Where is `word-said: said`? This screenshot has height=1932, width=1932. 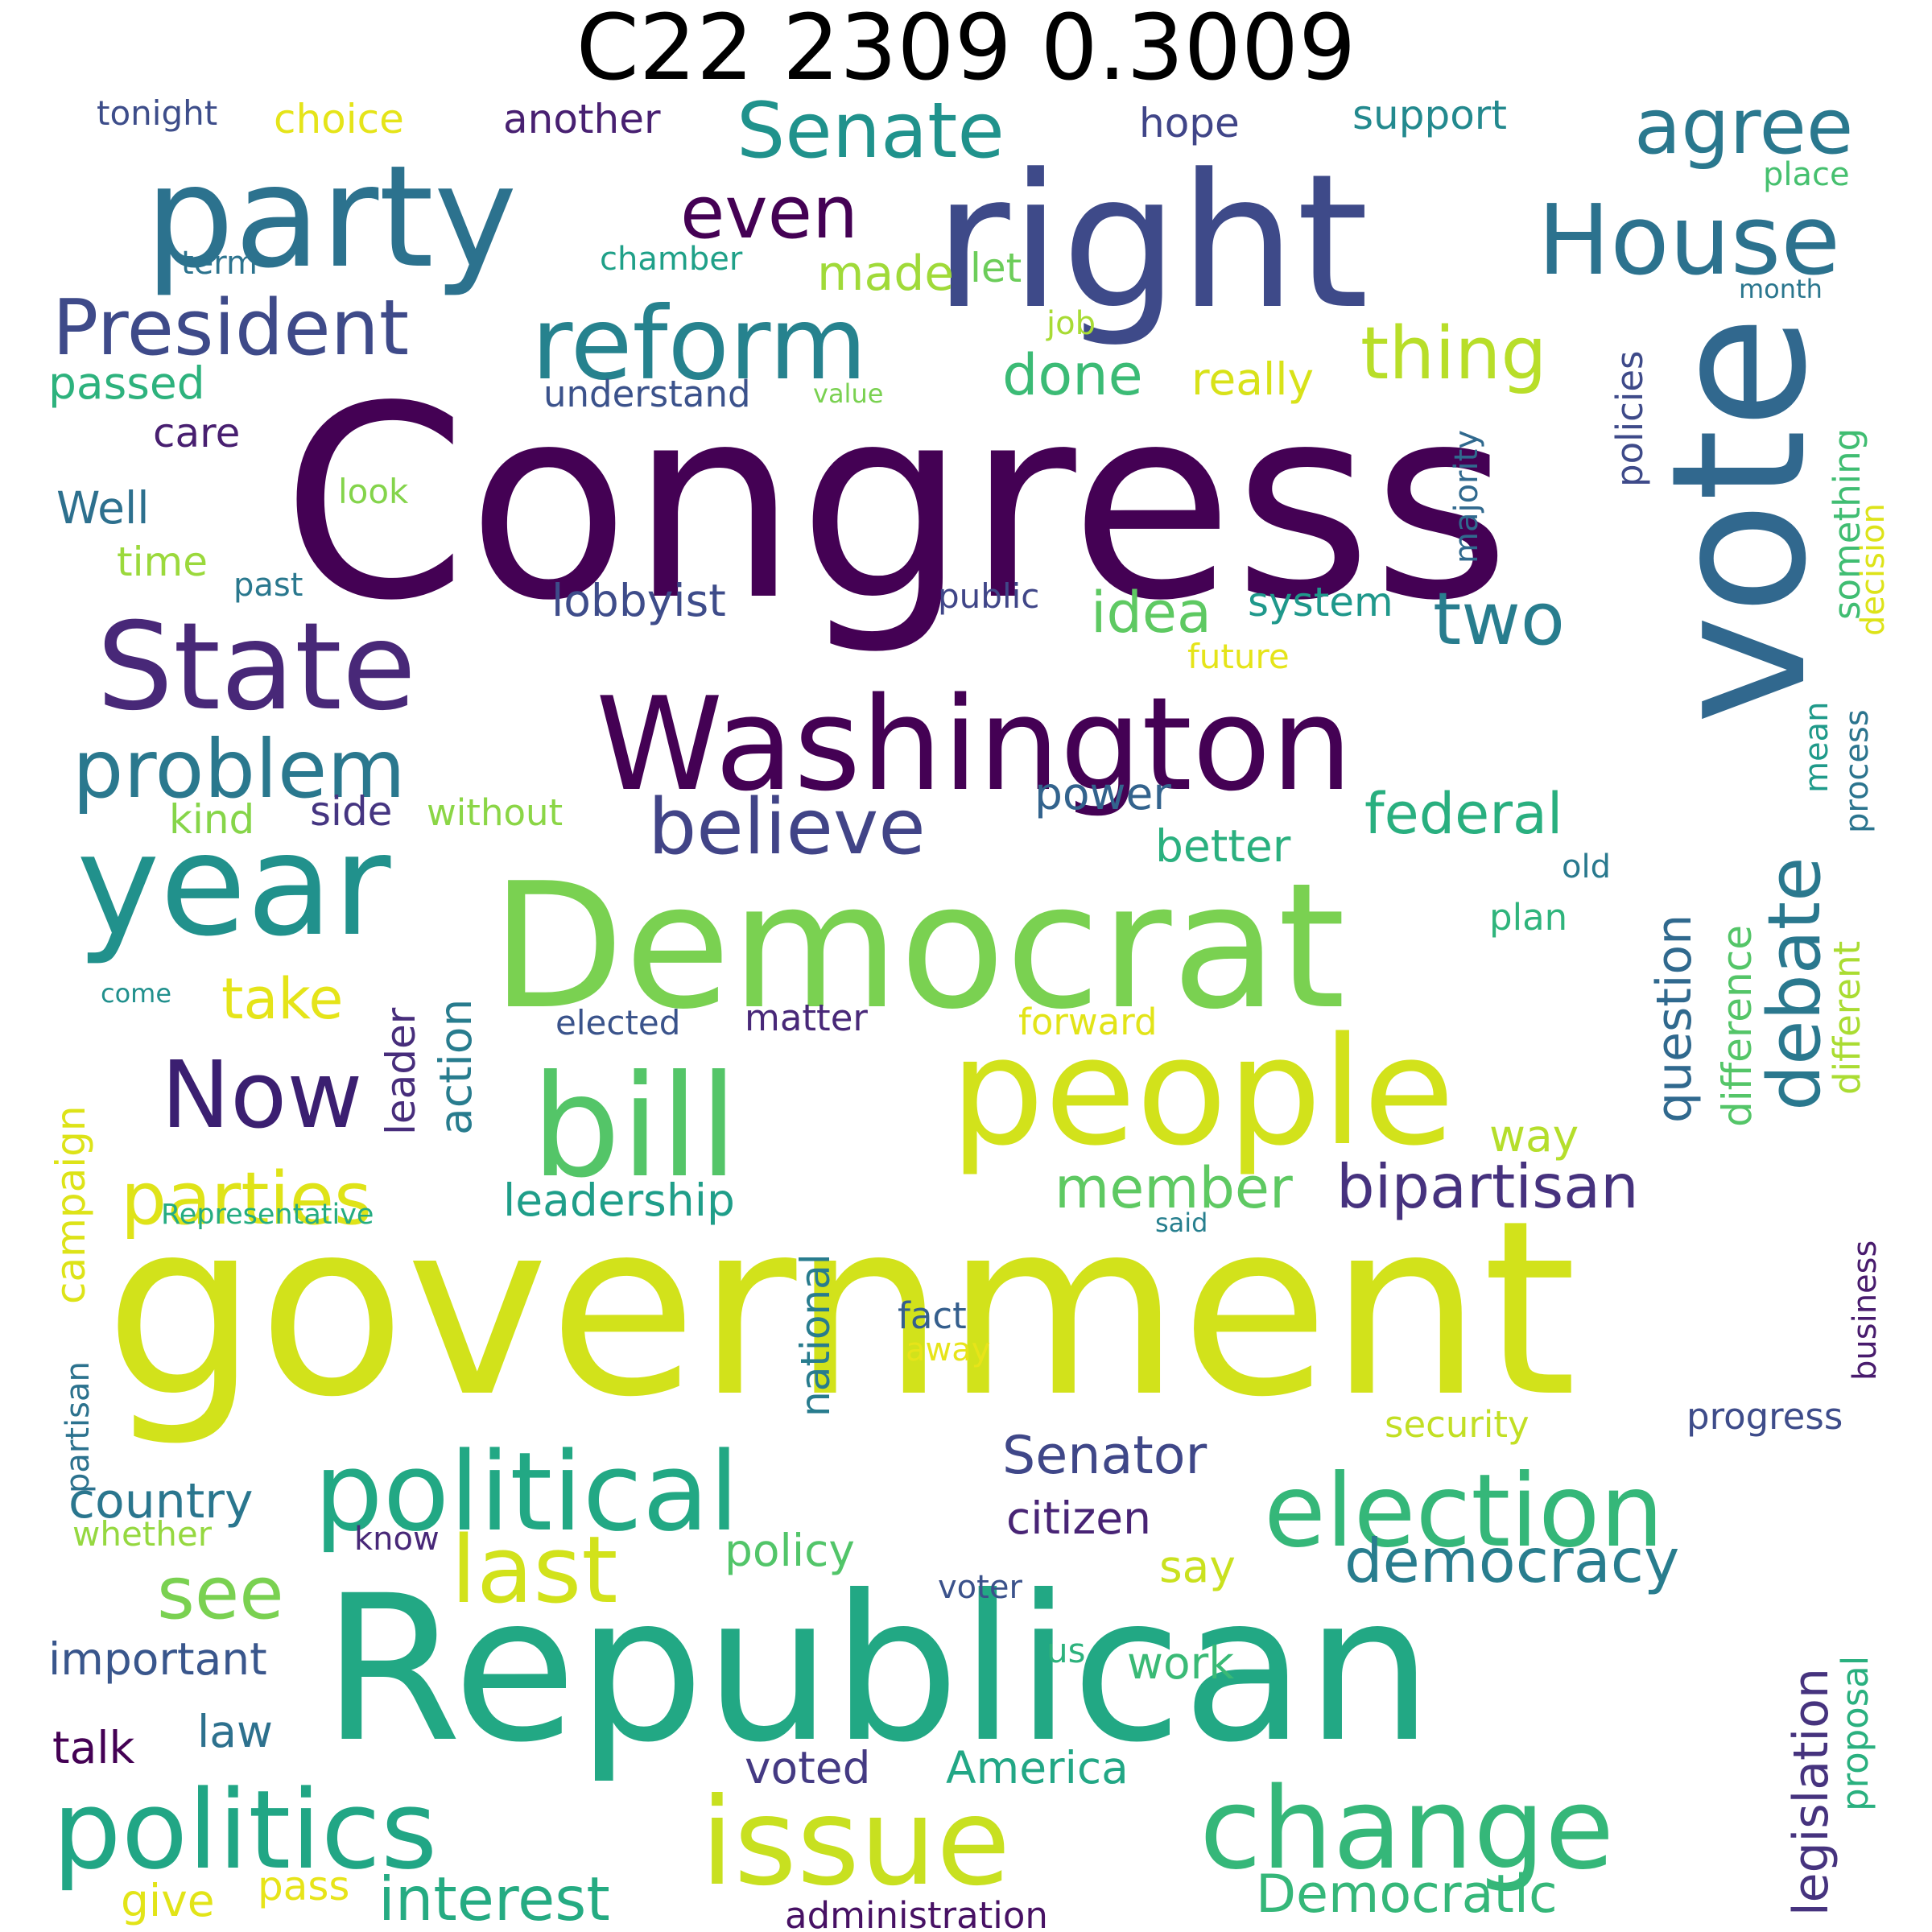 word-said: said is located at coordinates (1181, 1223).